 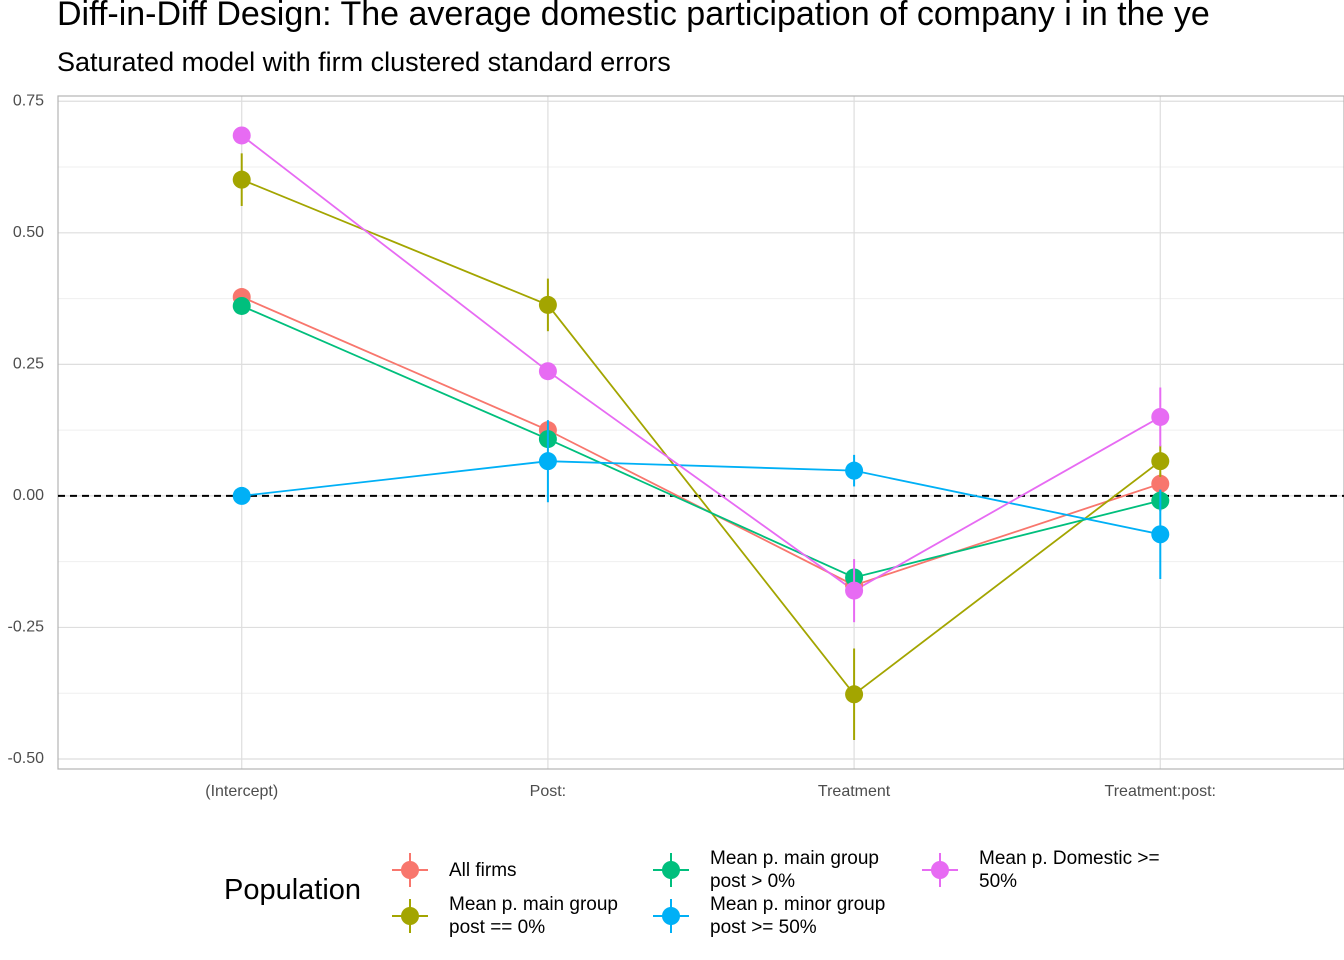 I want to click on y-tick-label: 0.75, so click(x=28, y=100).